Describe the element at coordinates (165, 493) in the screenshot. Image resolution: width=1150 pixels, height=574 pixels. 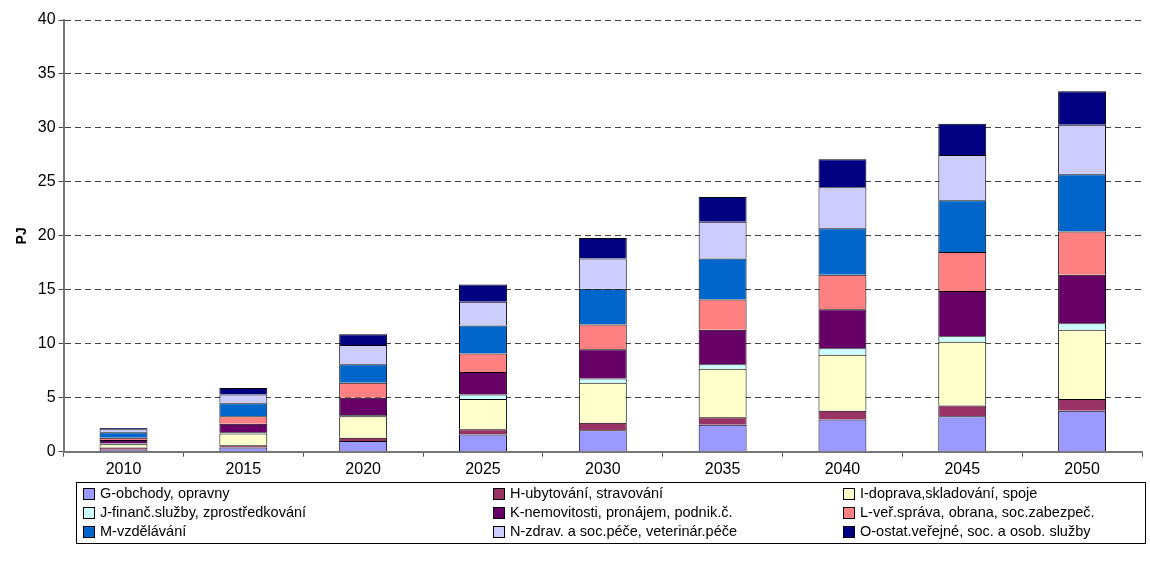
I see `legend-label: G-obchody, opravny` at that location.